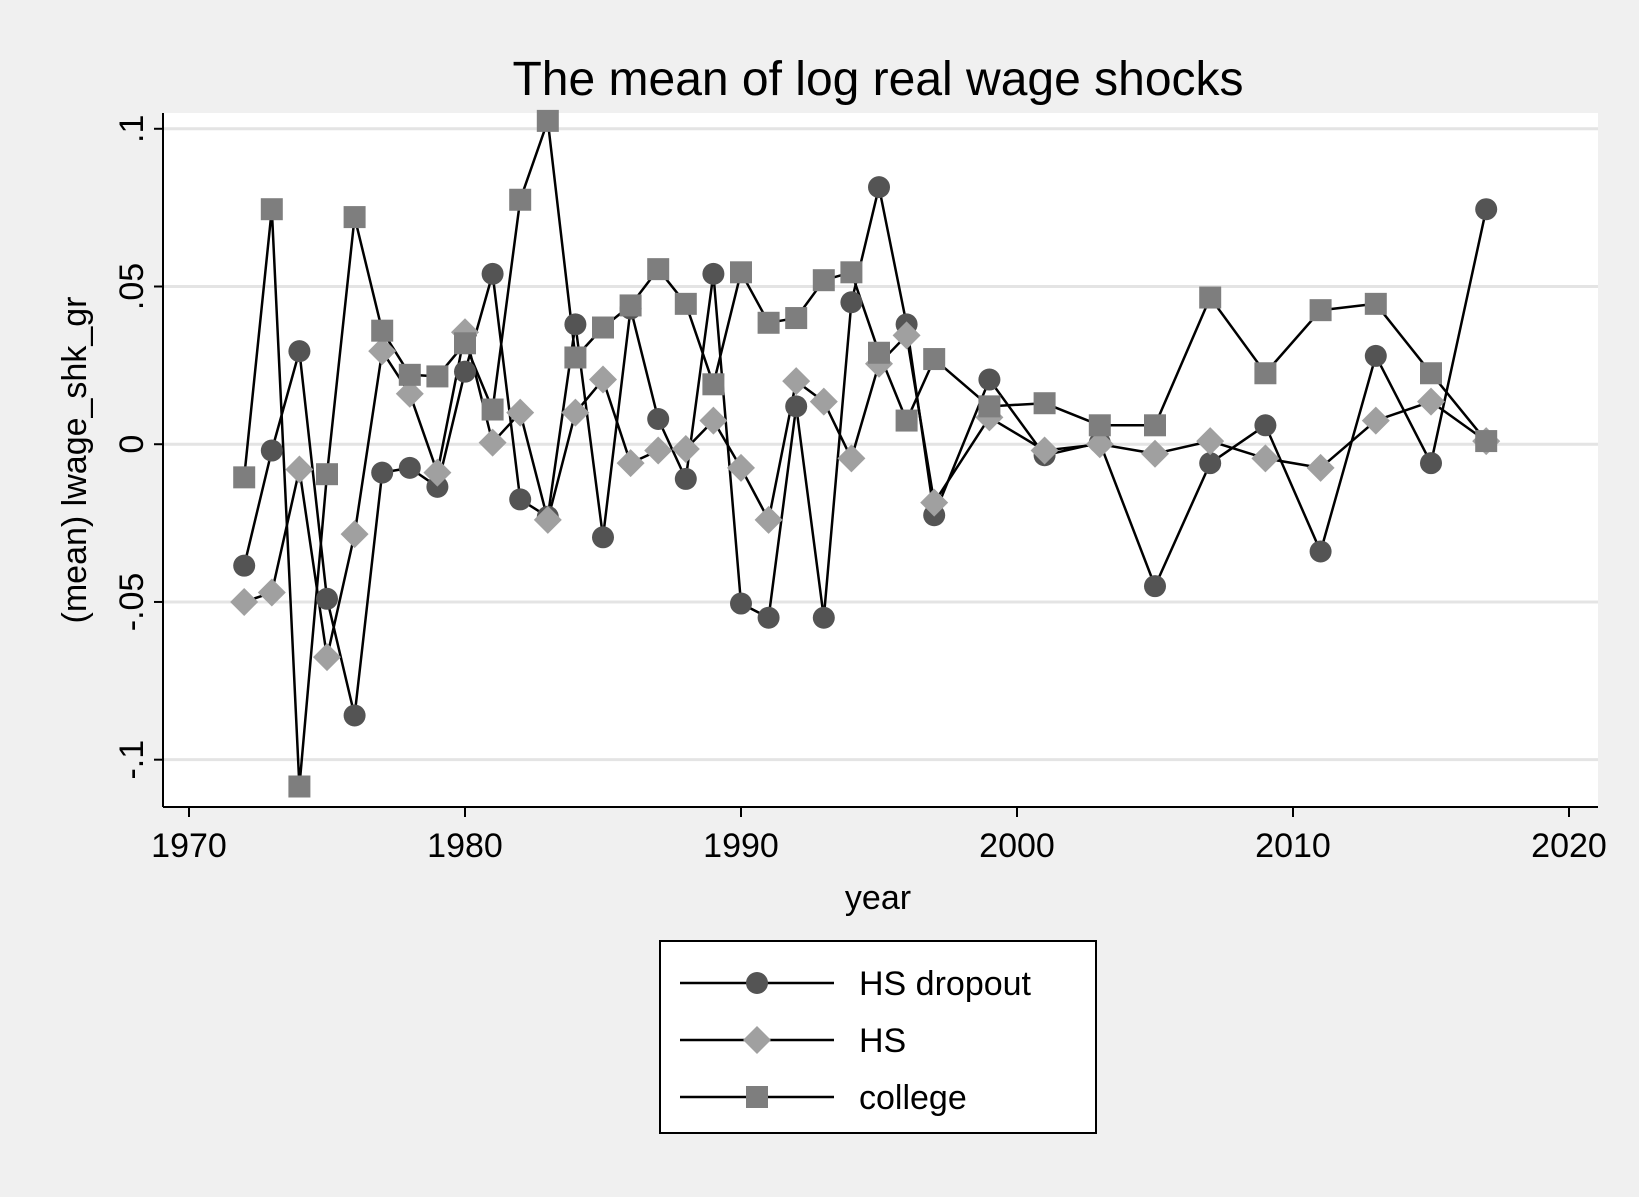  Describe the element at coordinates (945, 984) in the screenshot. I see `legend-label: HS dropout` at that location.